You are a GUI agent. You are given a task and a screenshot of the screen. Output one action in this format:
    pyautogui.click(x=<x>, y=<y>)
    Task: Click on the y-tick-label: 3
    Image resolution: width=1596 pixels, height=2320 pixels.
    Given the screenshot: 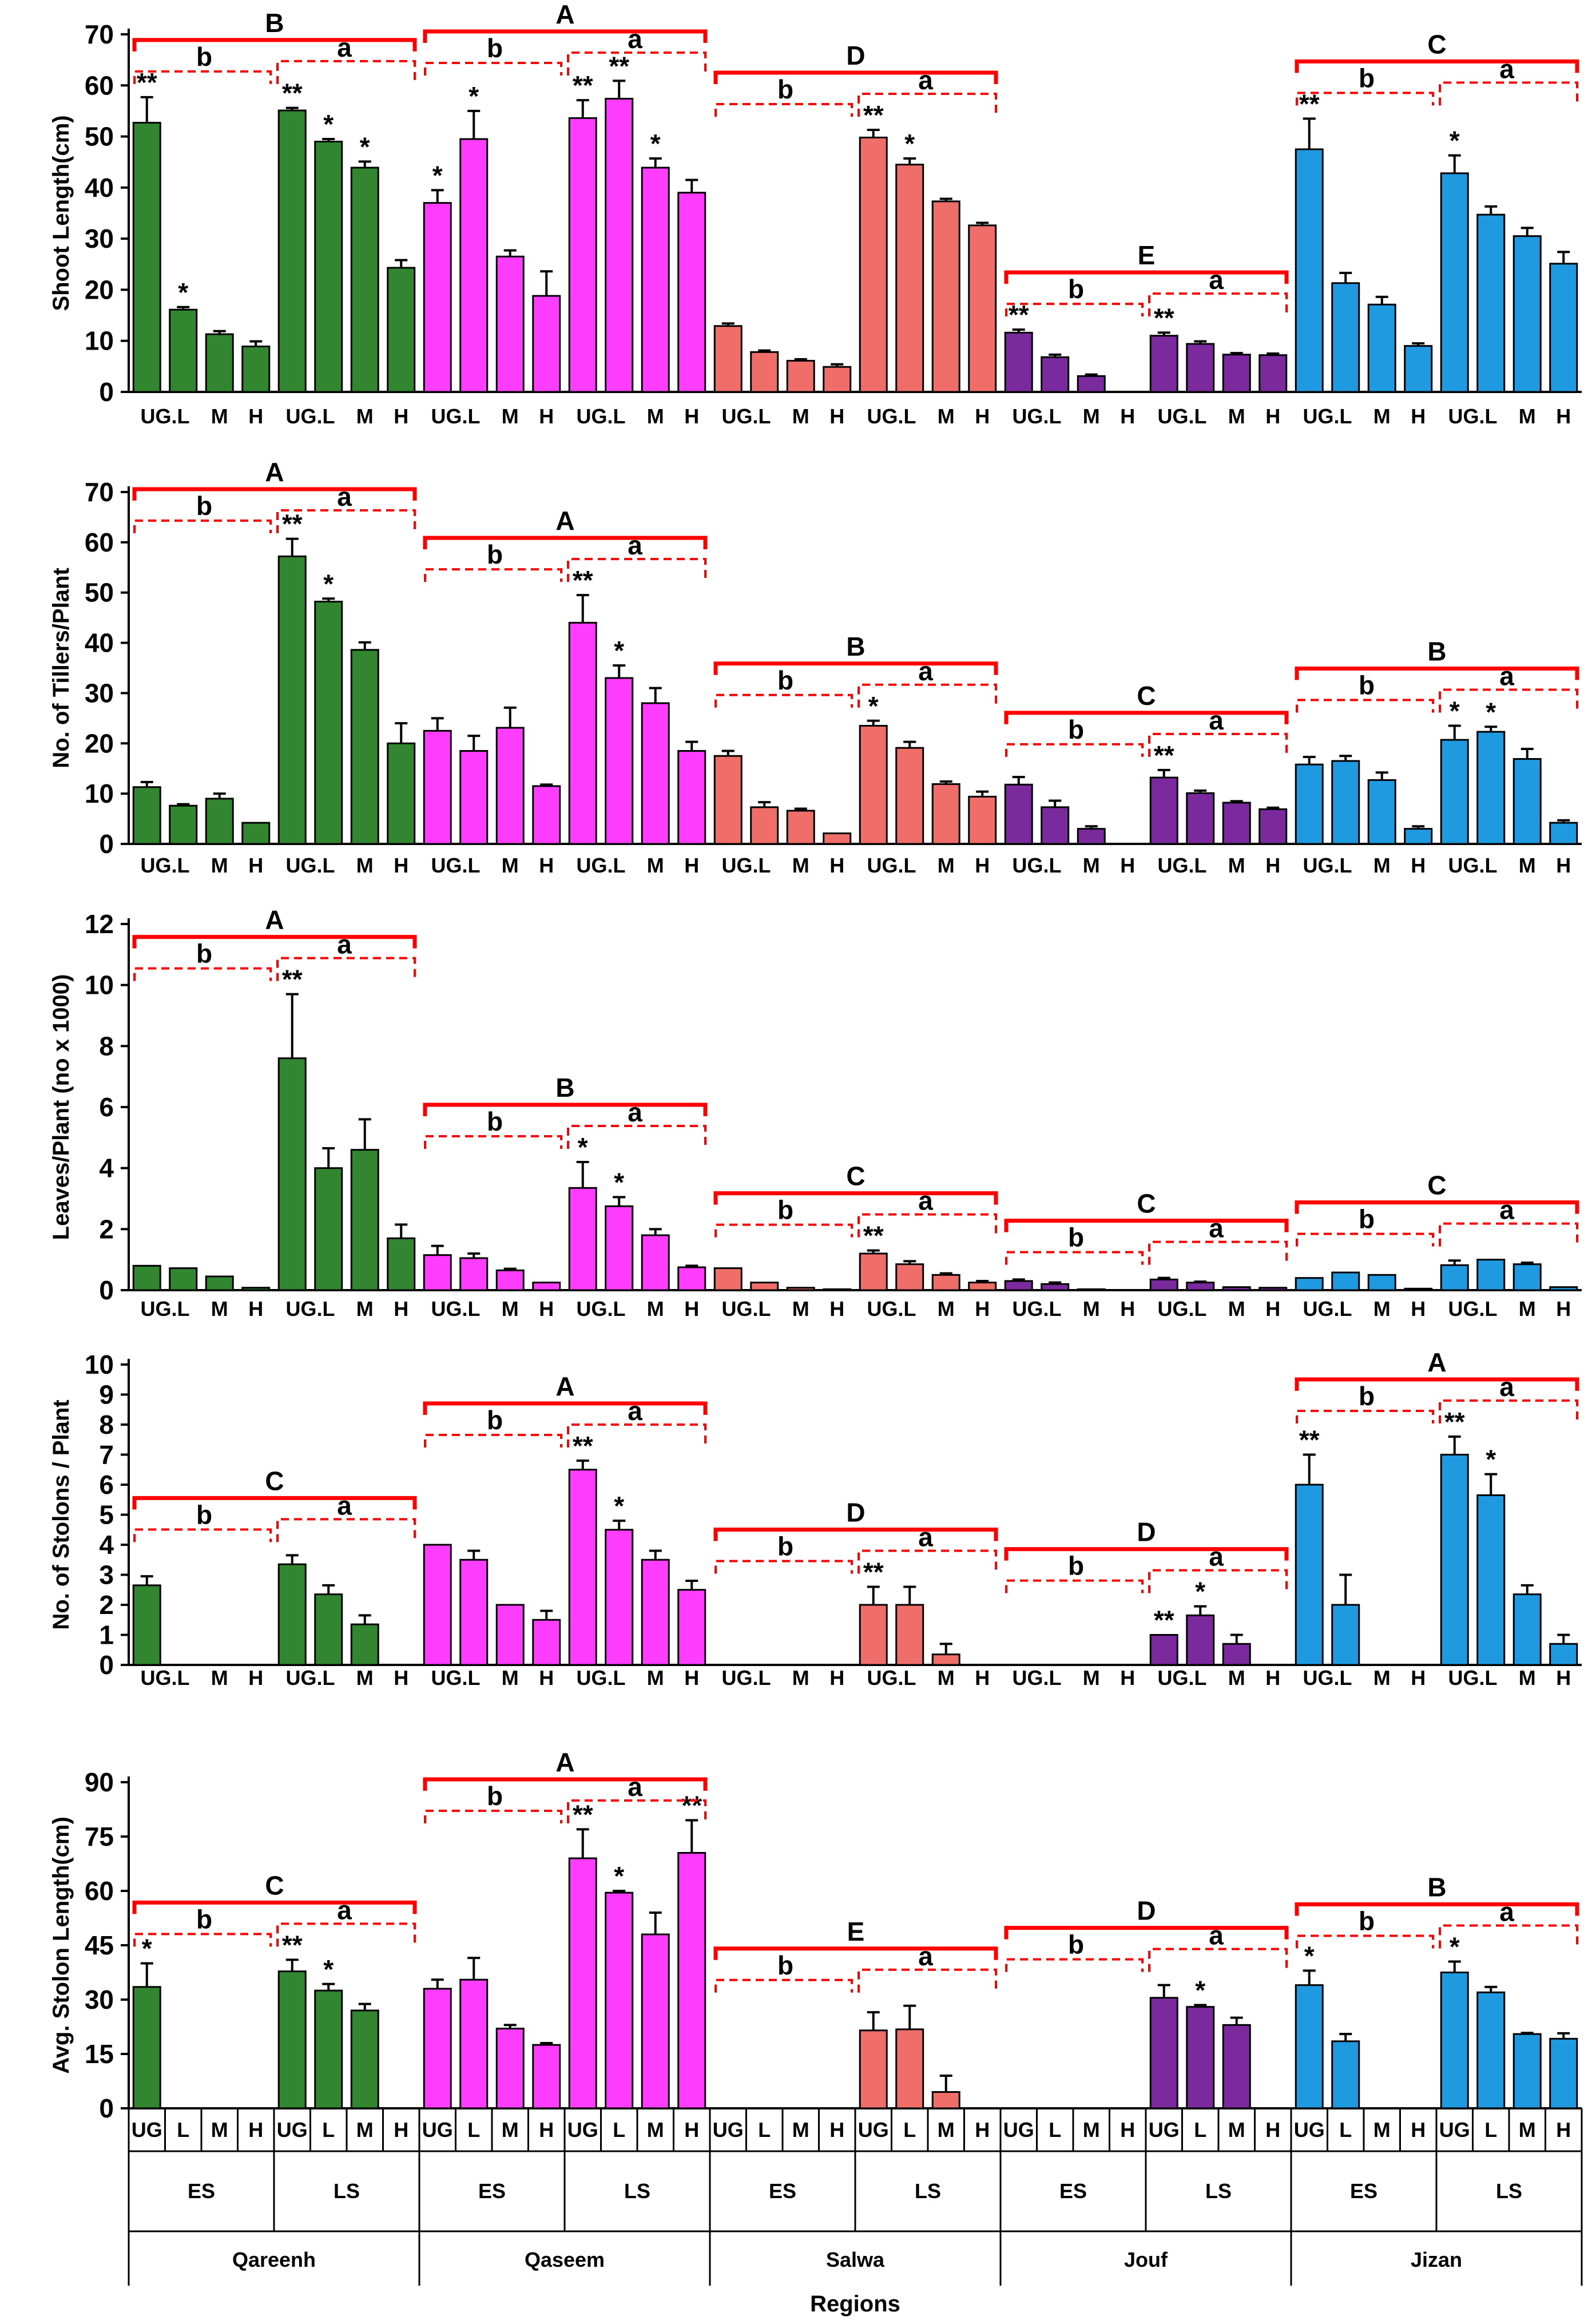 What is the action you would take?
    pyautogui.click(x=106, y=1575)
    